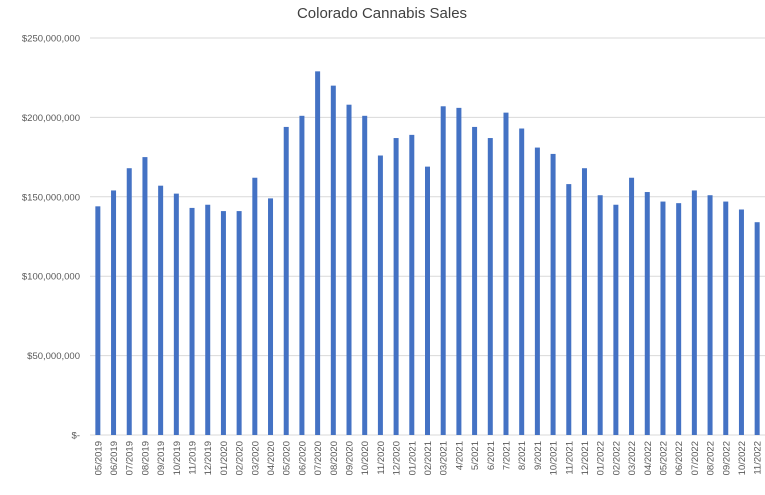  Describe the element at coordinates (349, 270) in the screenshot. I see `bar-09-2020` at that location.